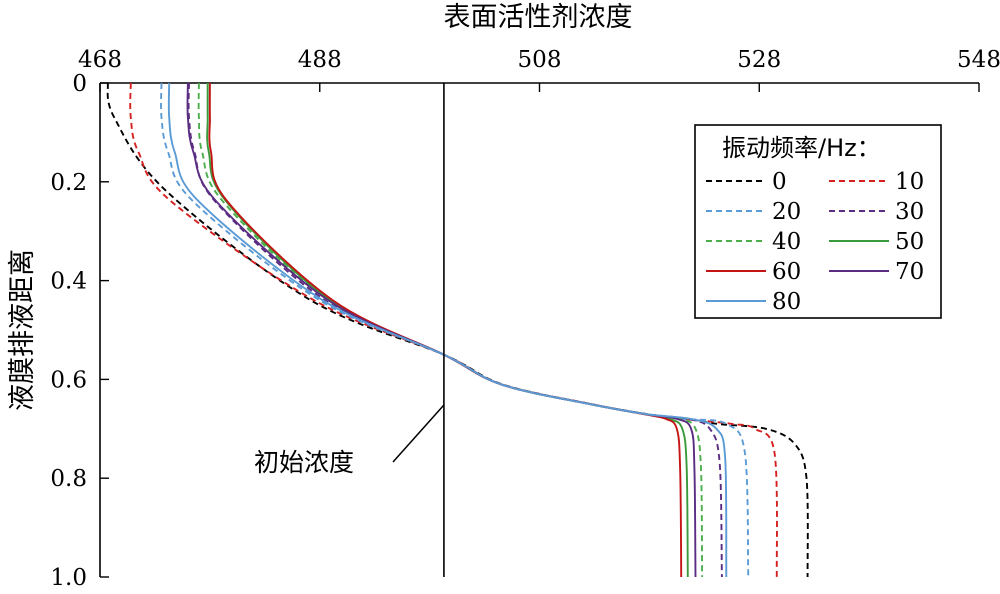  What do you see at coordinates (68, 479) in the screenshot?
I see `y-tick-label: 0.8` at bounding box center [68, 479].